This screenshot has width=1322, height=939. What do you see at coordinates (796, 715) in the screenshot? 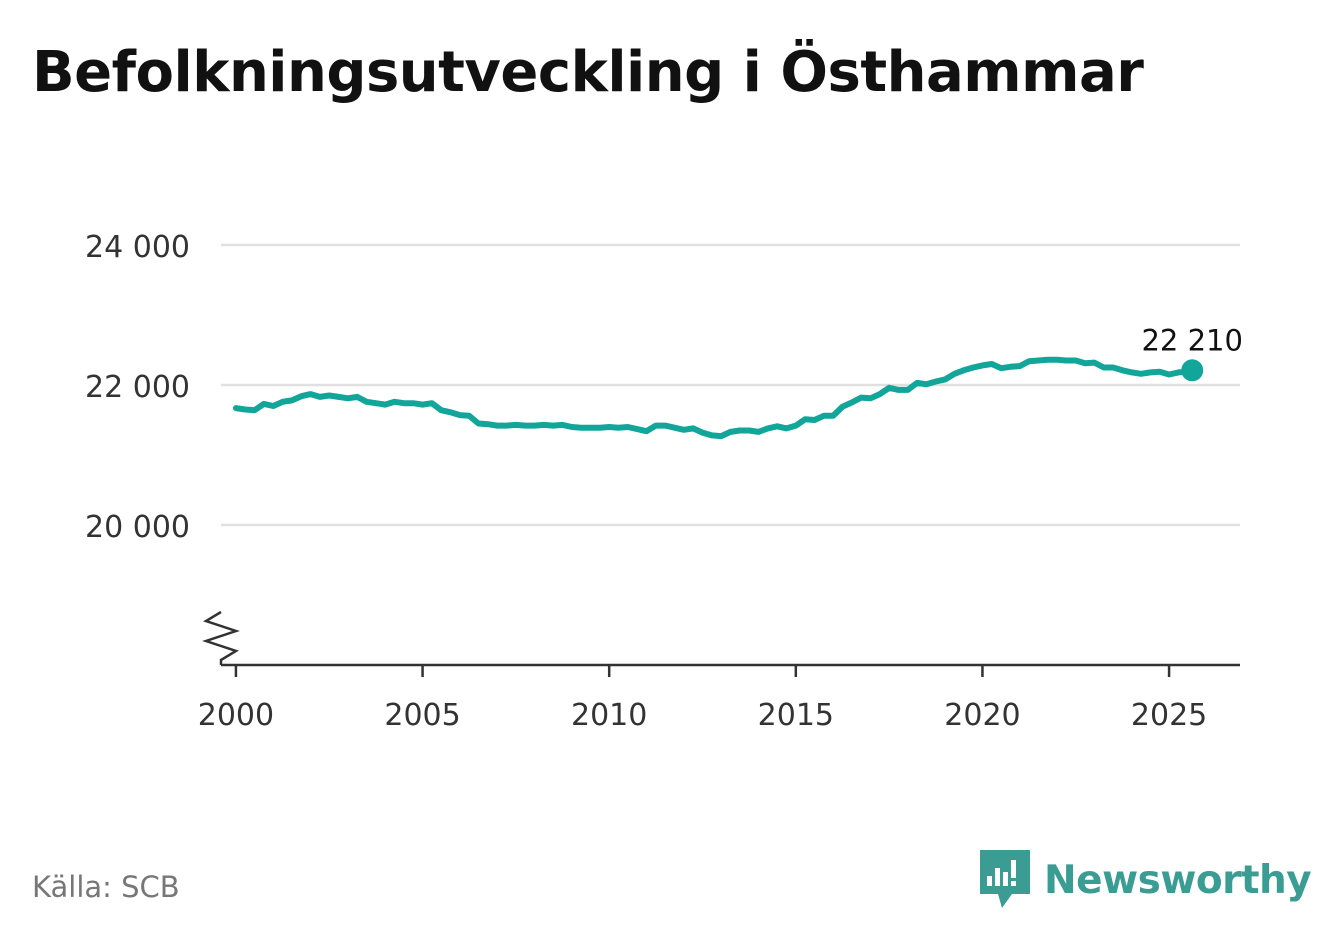
I see `x-tick-label: 2015` at bounding box center [796, 715].